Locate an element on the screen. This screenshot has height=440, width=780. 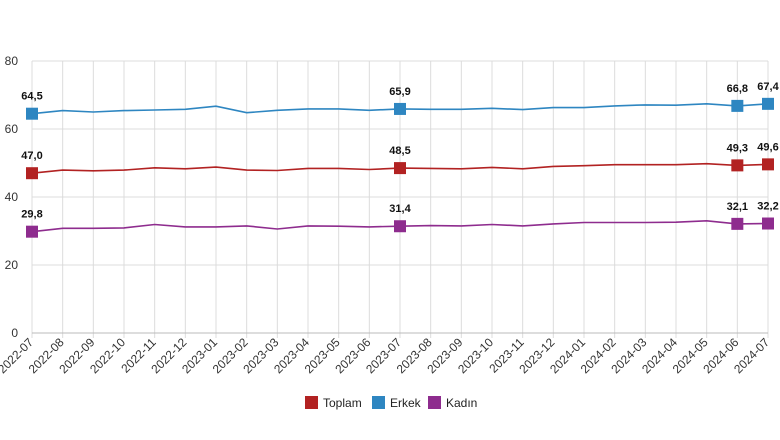
y-tick-label: 40 is located at coordinates (12, 197).